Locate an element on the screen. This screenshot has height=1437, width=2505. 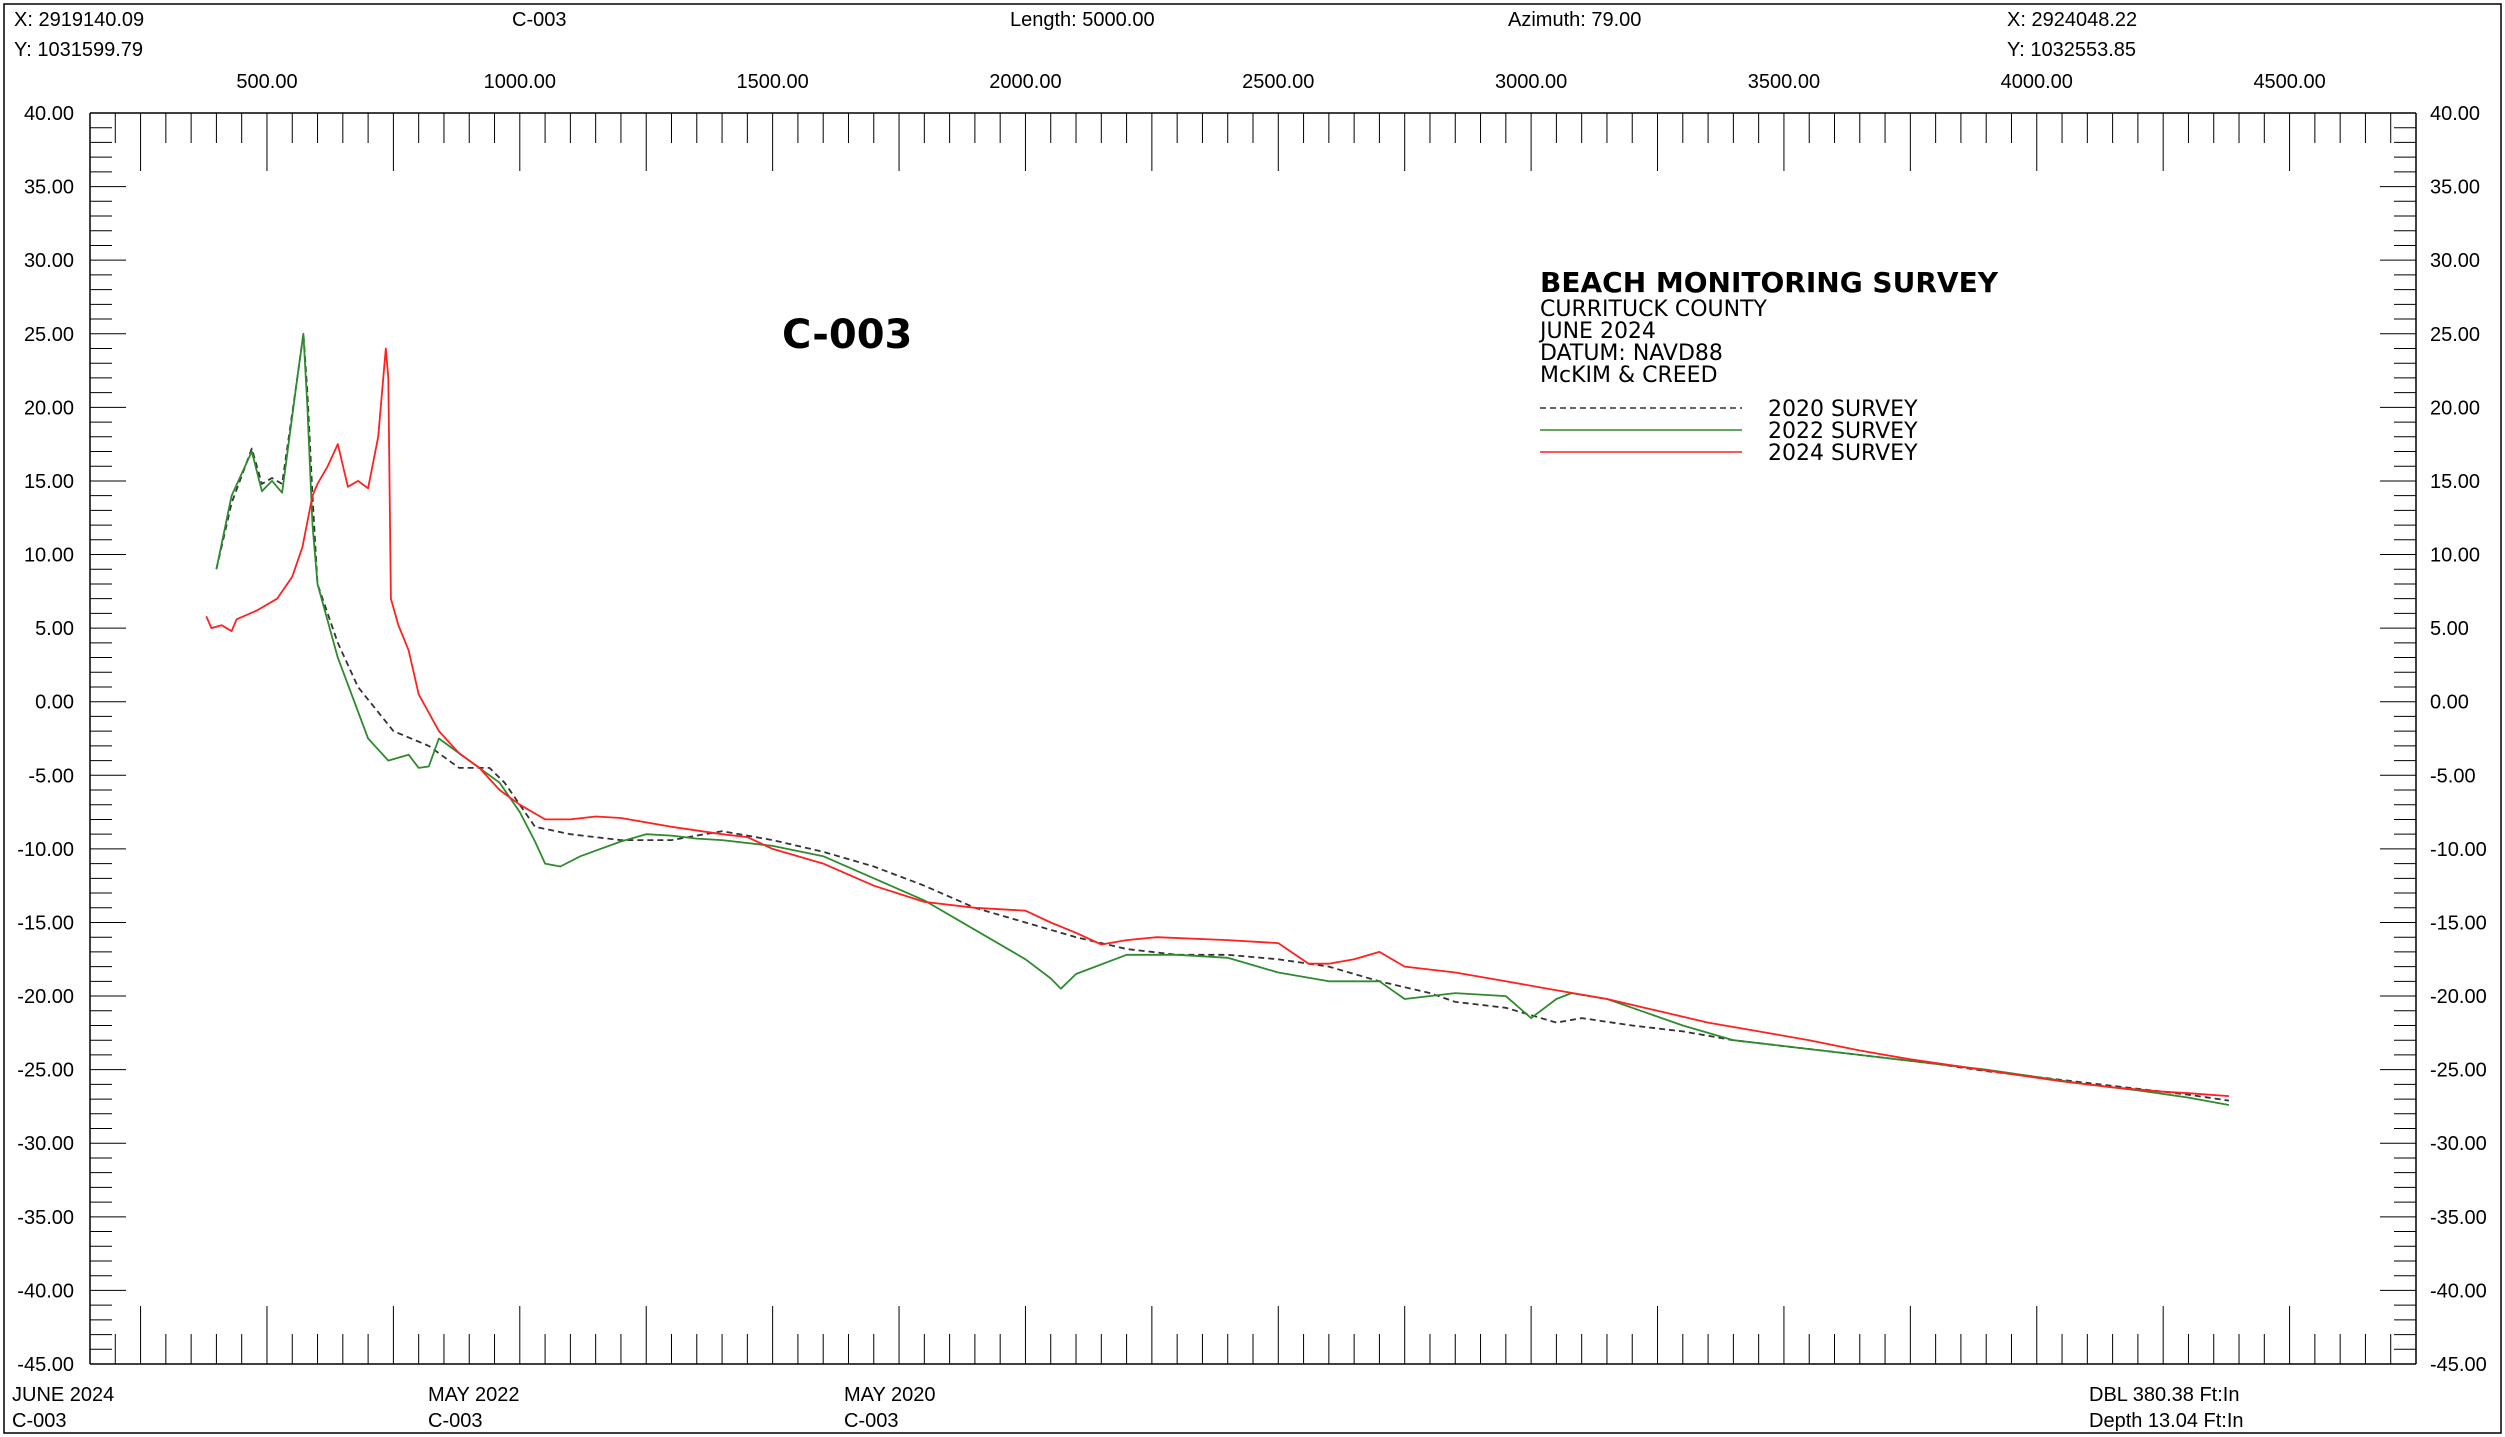
y-tick-label-left: 20.00 is located at coordinates (49, 408).